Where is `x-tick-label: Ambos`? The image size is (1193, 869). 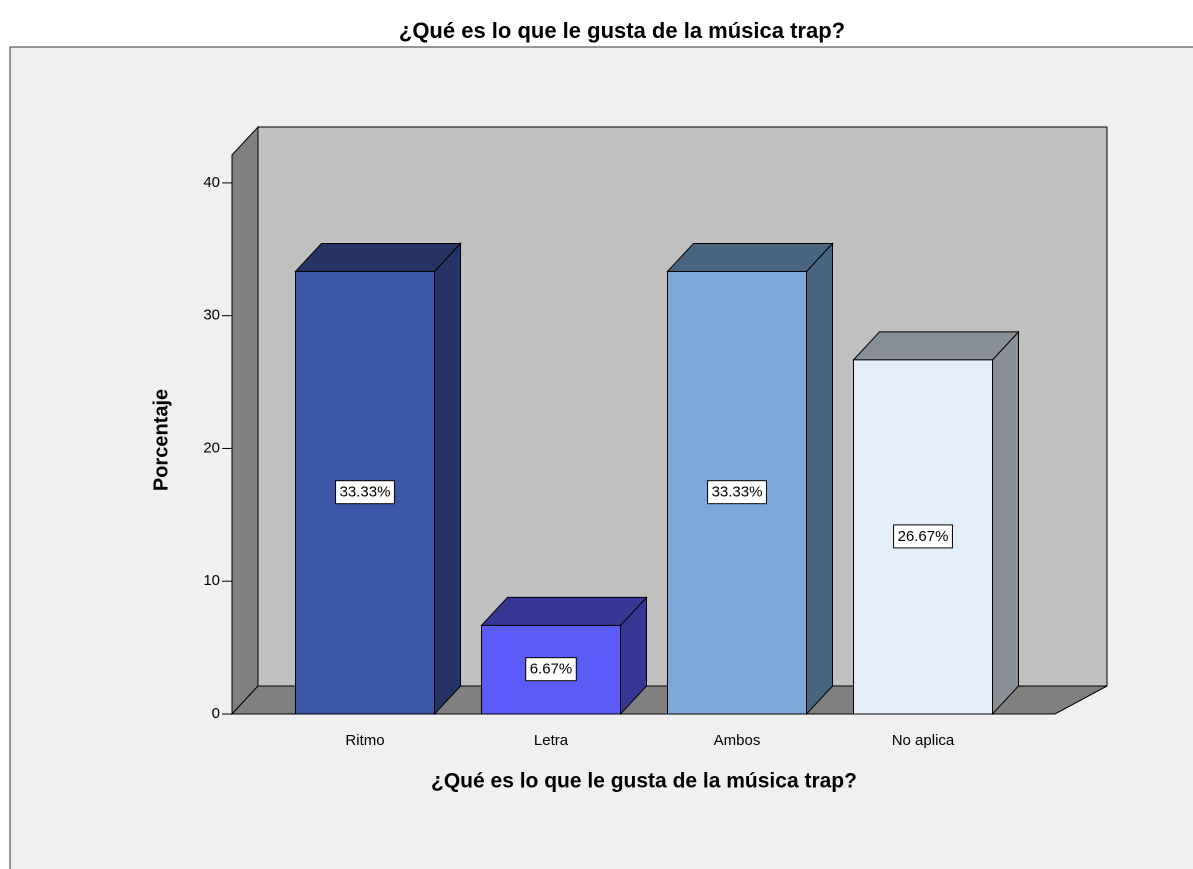
x-tick-label: Ambos is located at coordinates (737, 740).